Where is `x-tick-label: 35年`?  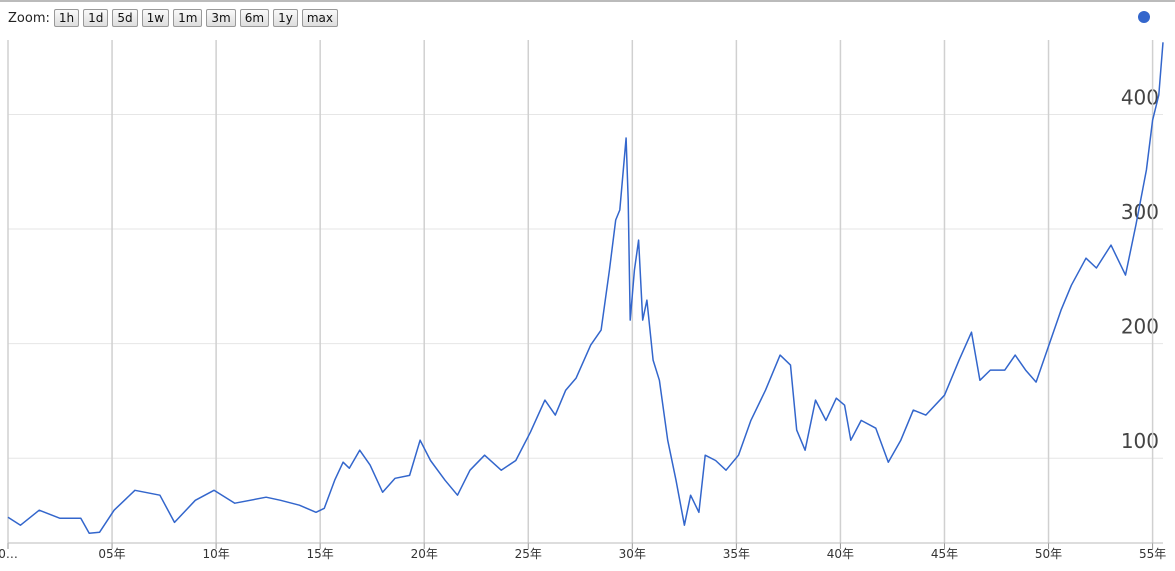
x-tick-label: 35年 is located at coordinates (736, 554).